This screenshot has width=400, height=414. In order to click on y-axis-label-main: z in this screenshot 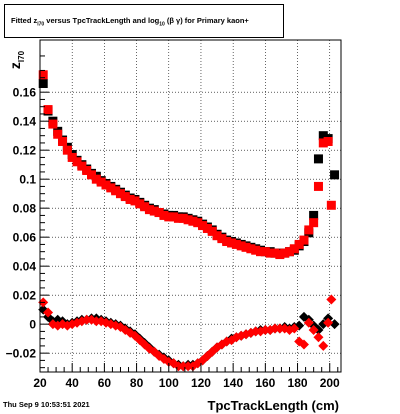, I will do `click(15, 65)`.